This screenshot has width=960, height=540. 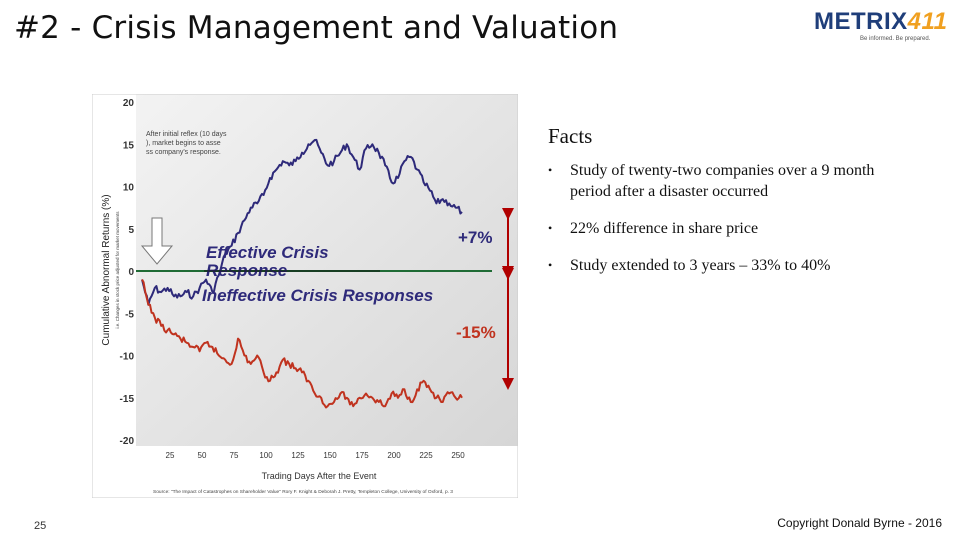 I want to click on y-tick-label: -20, so click(x=127, y=441).